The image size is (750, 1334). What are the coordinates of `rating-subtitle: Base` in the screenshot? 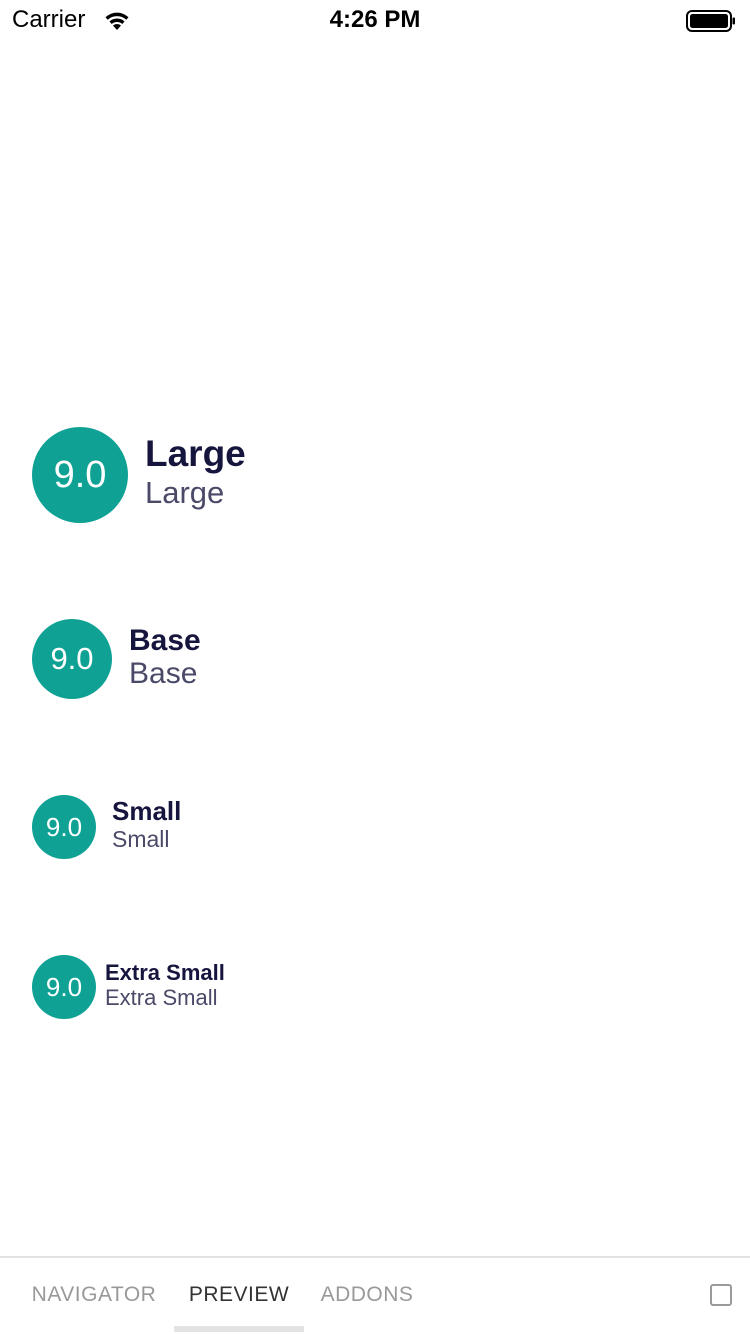 It's located at (163, 674).